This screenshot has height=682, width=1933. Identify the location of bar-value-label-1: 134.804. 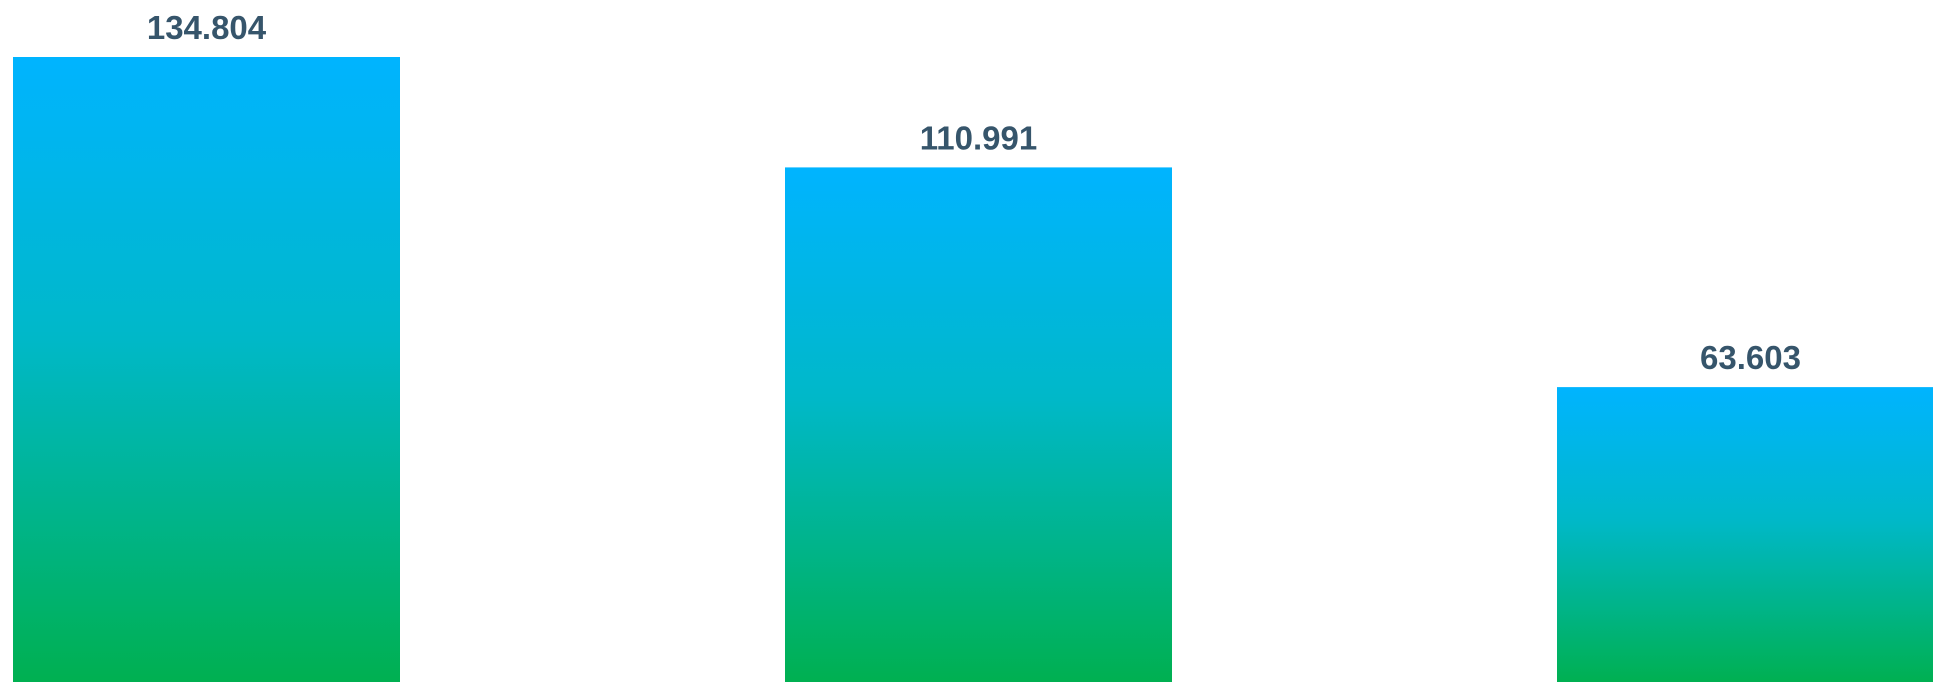
(207, 27).